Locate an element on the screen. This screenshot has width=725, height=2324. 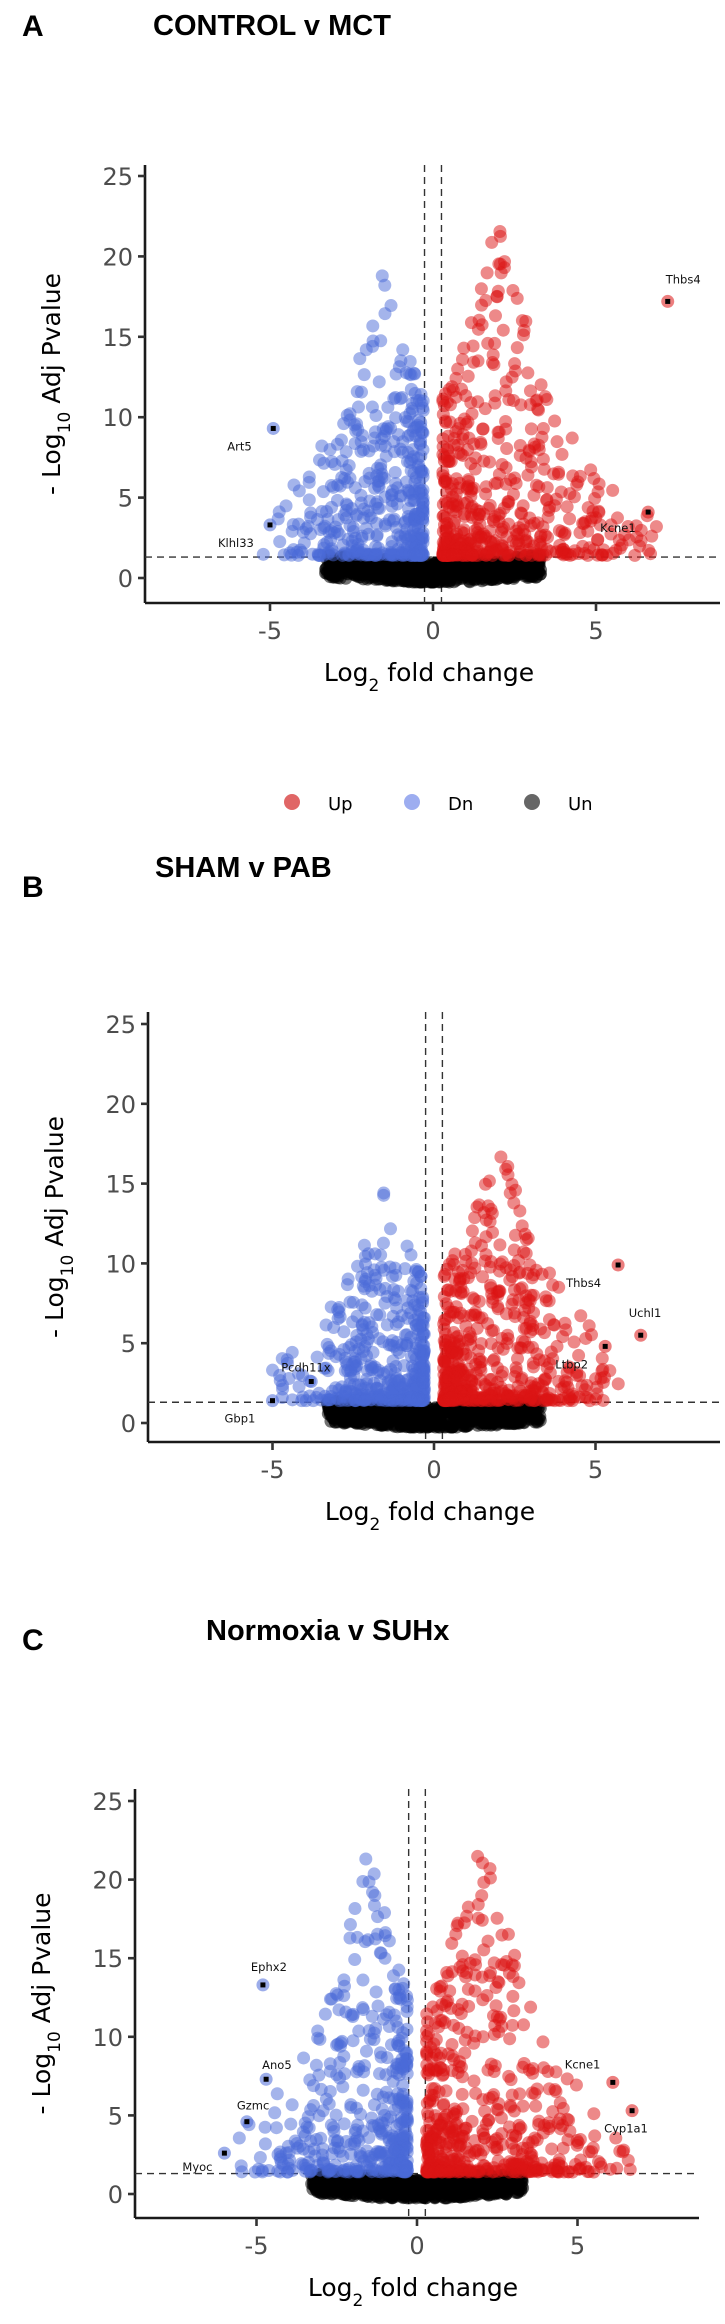
x-tick-label: 5 is located at coordinates (595, 631).